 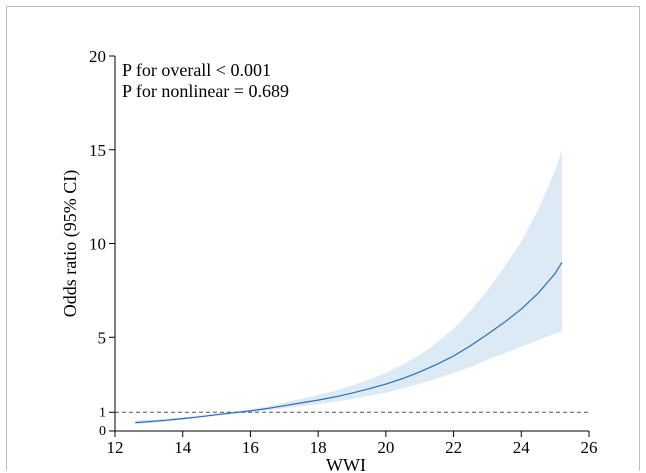 What do you see at coordinates (115, 447) in the screenshot?
I see `x-tick-label: 12` at bounding box center [115, 447].